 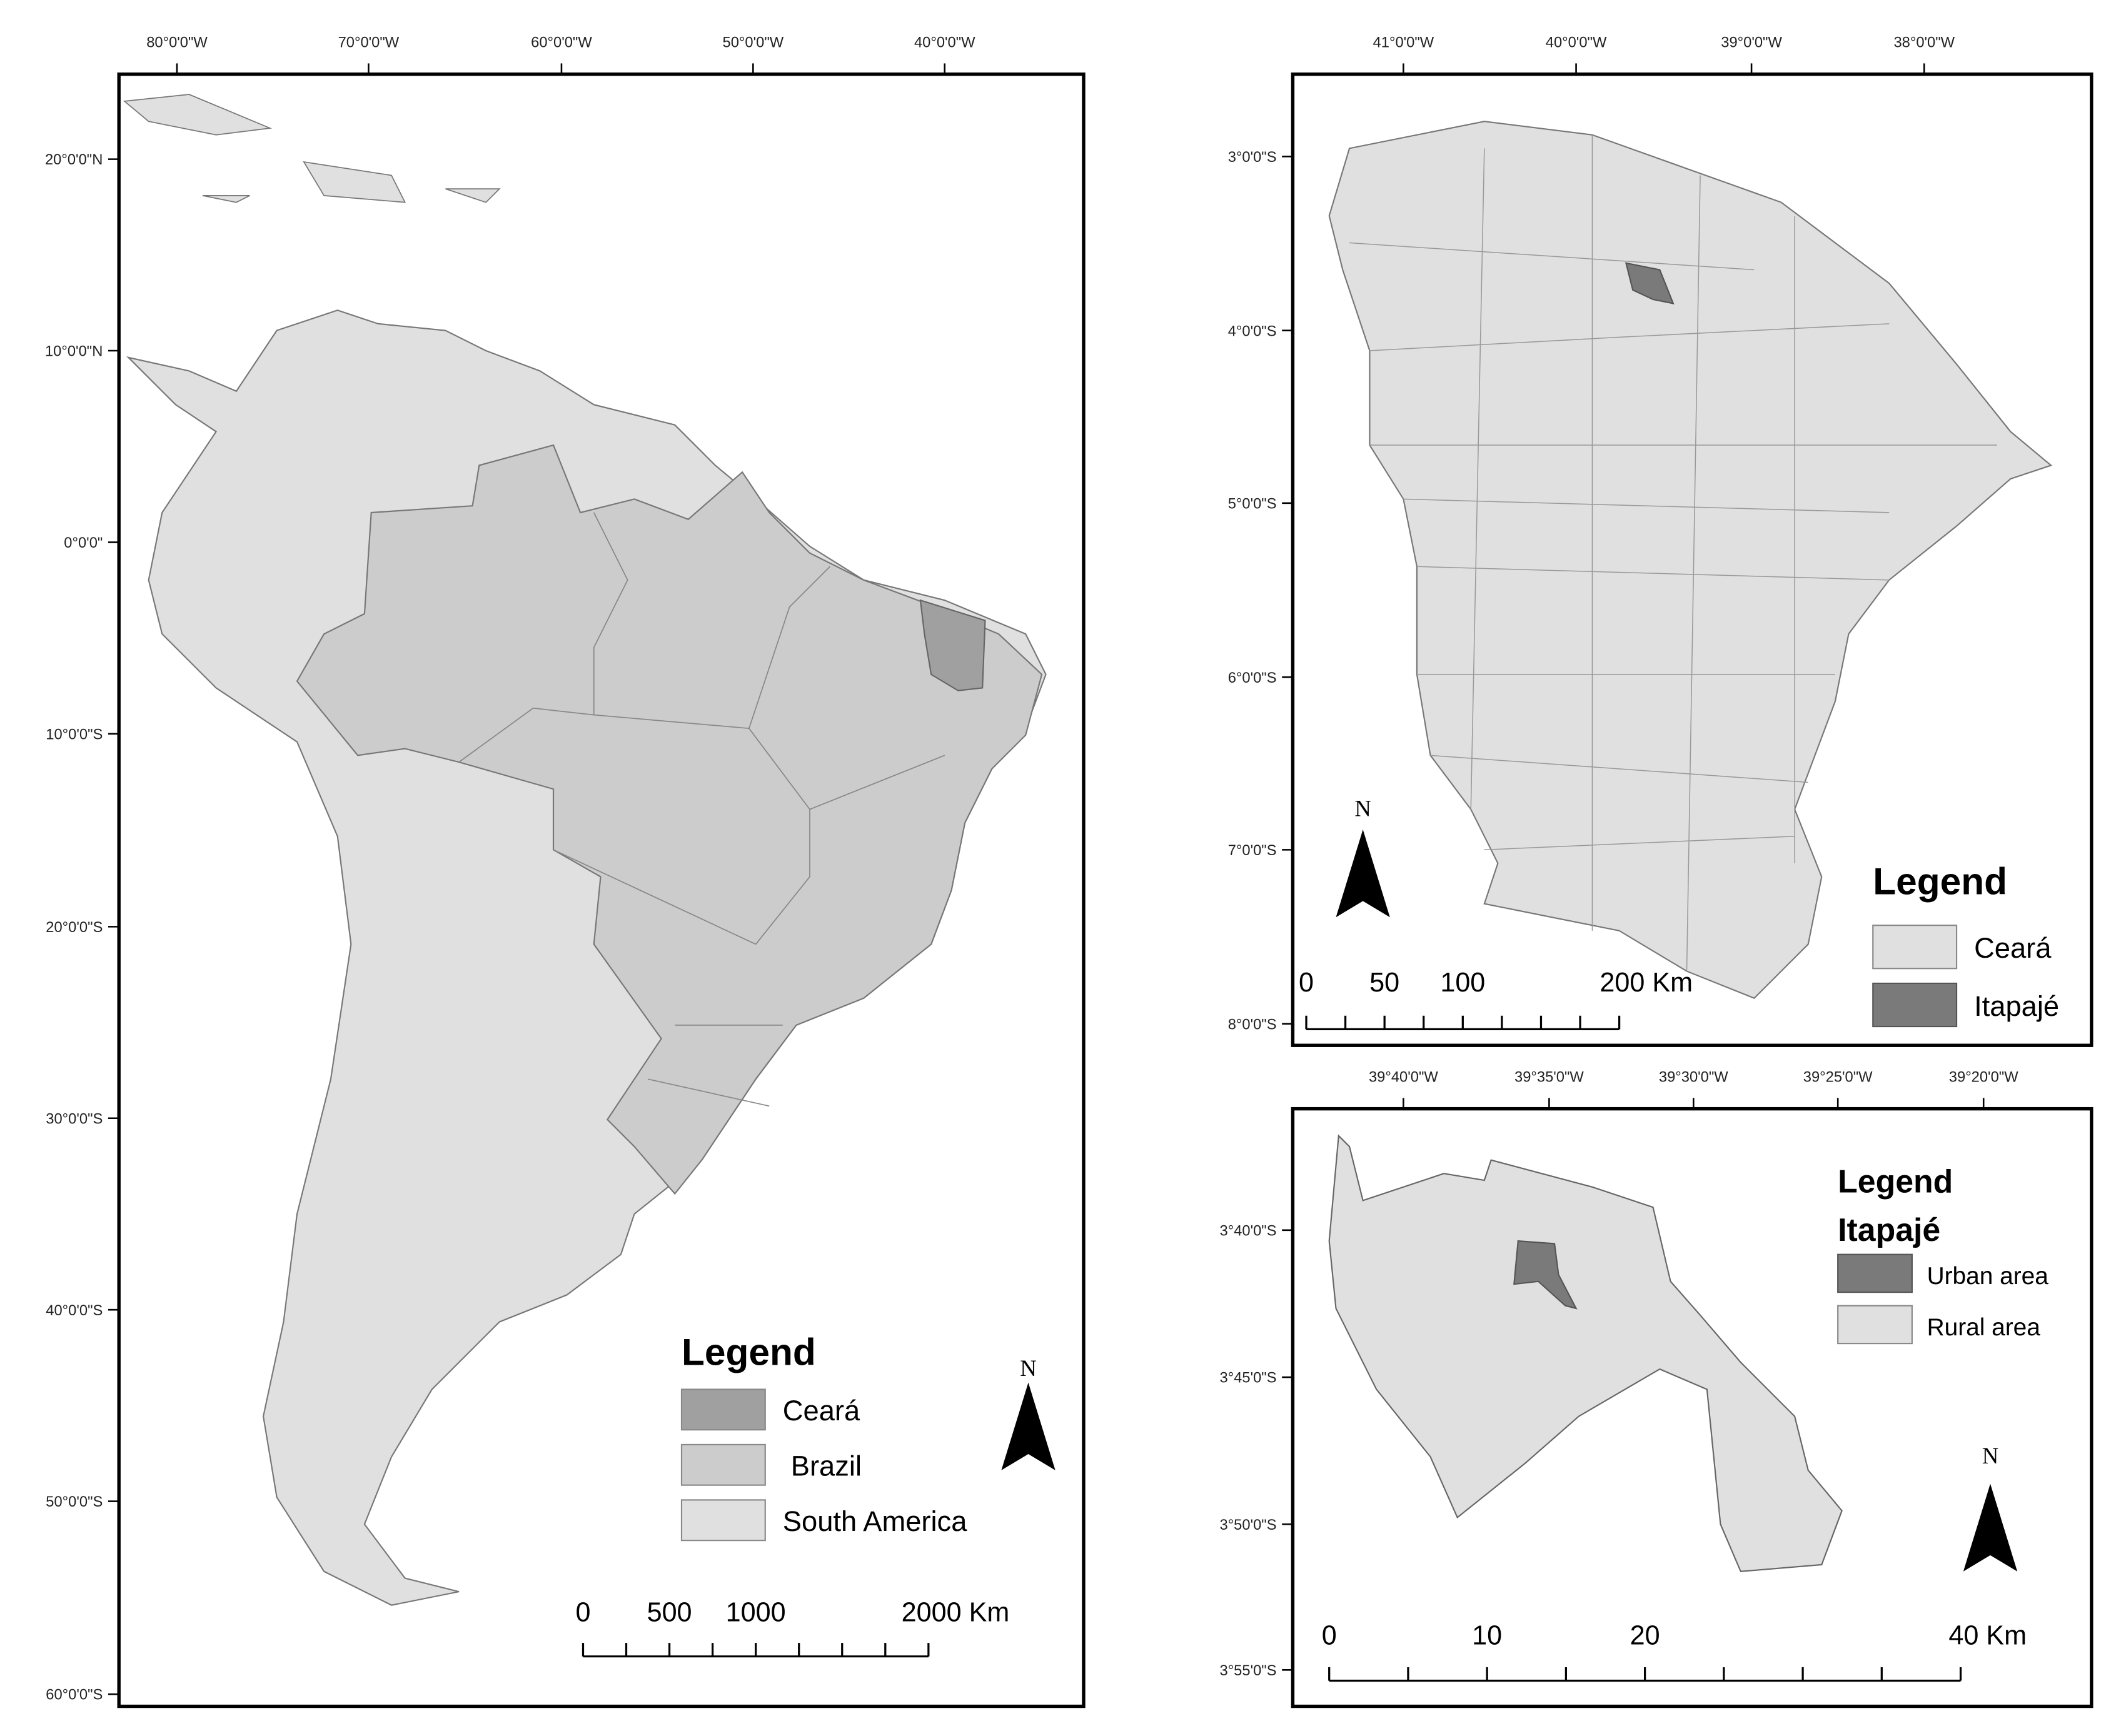 What do you see at coordinates (74, 1311) in the screenshot?
I see `latitude-label: 40°0'0"S` at bounding box center [74, 1311].